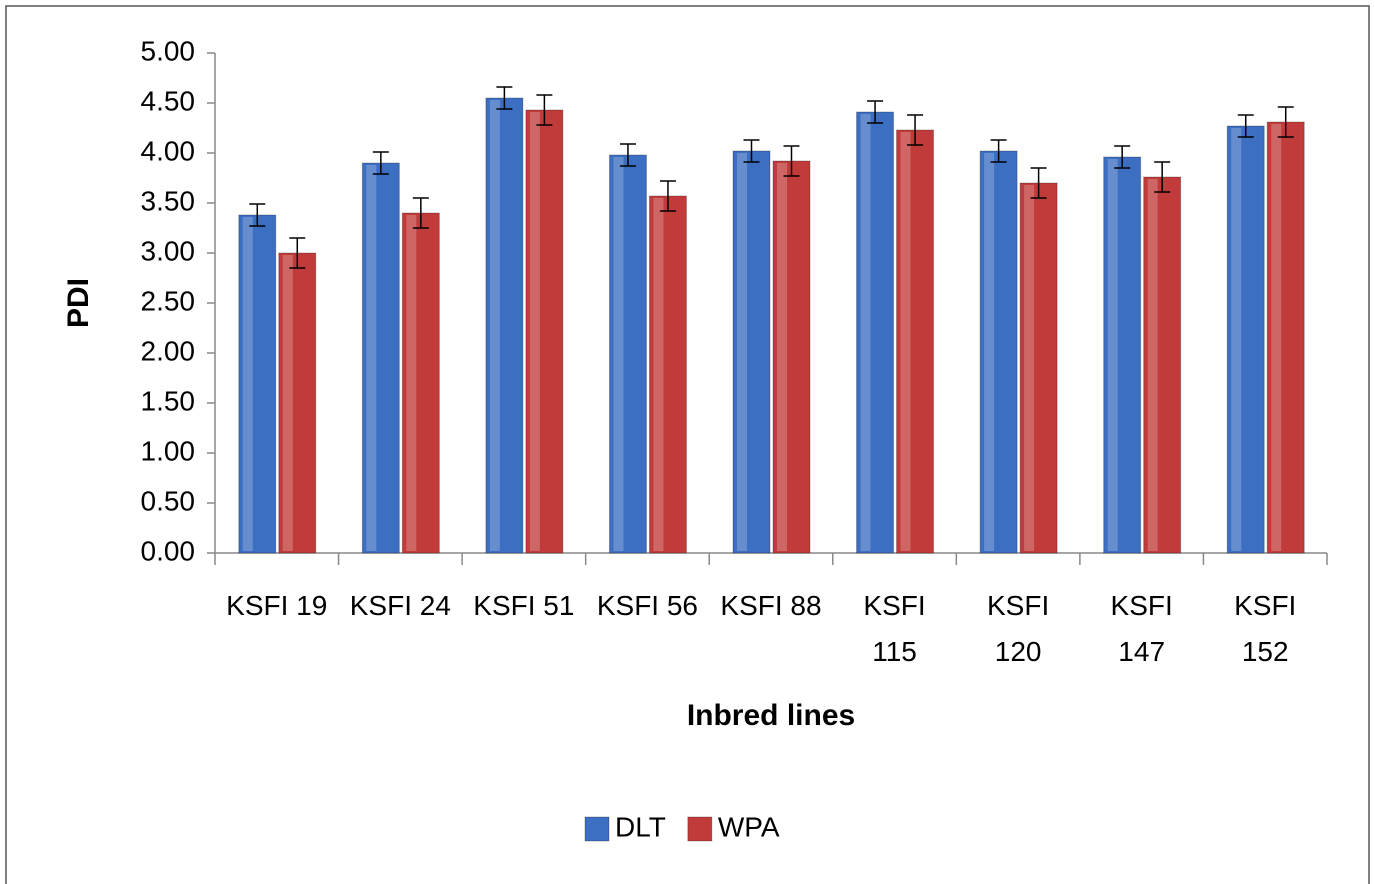 Image resolution: width=1375 pixels, height=884 pixels. Describe the element at coordinates (168, 50) in the screenshot. I see `y-tick-label: 5.00` at that location.